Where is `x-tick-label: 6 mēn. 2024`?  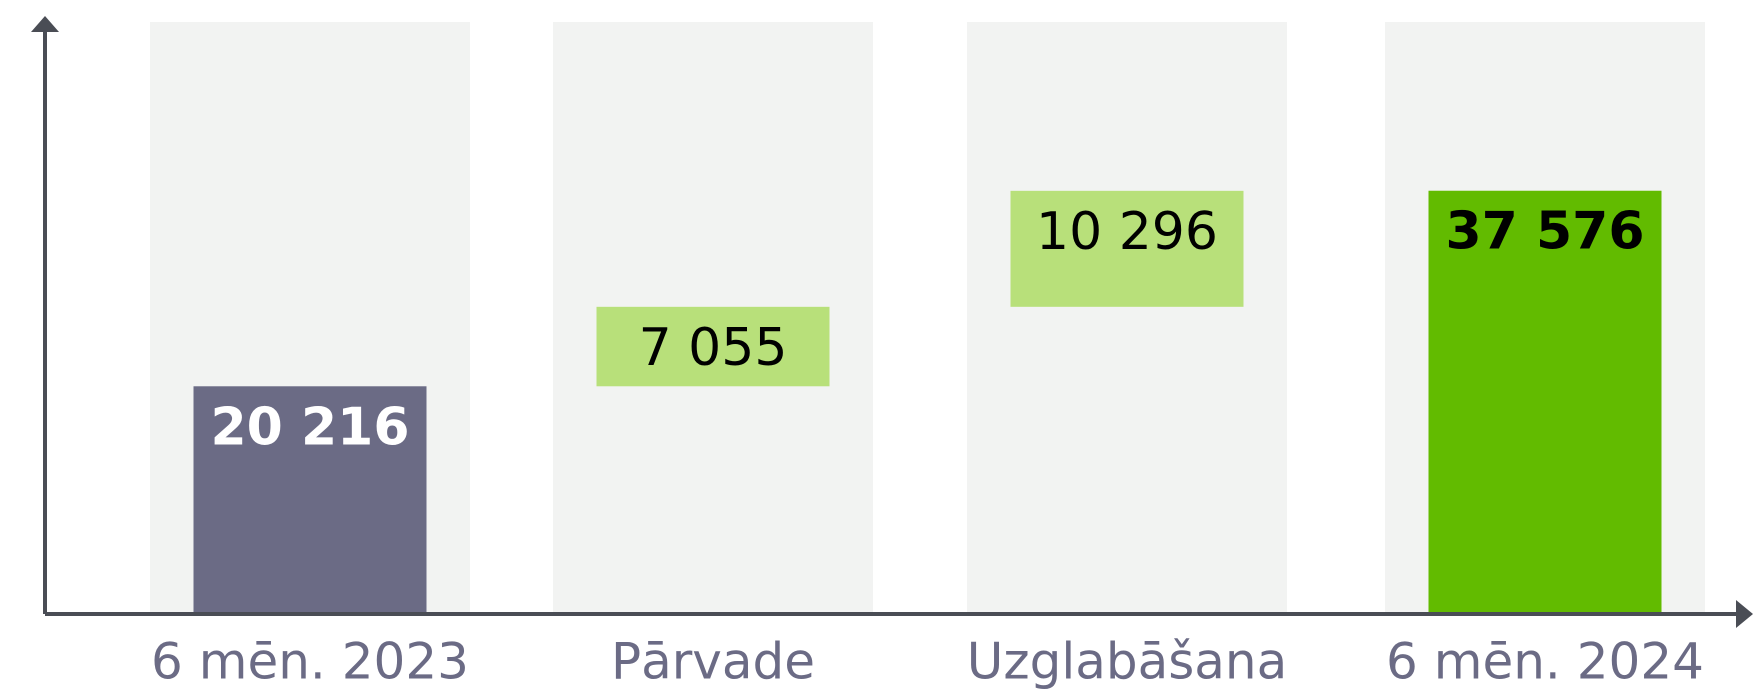
x-tick-label: 6 mēn. 2024 is located at coordinates (1545, 662).